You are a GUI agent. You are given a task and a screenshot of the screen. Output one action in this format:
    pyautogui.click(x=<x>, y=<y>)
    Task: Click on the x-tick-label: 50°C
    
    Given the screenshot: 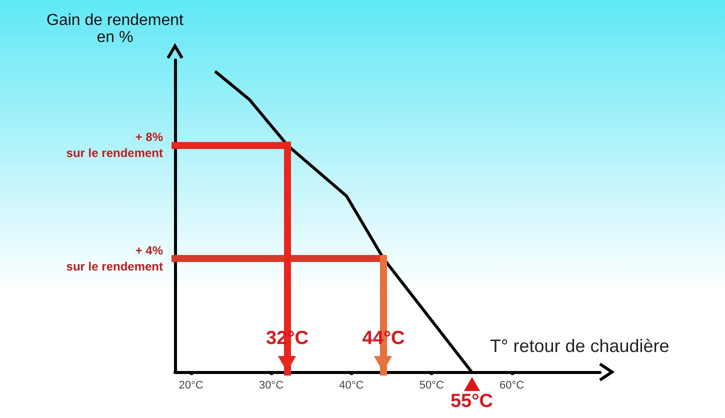 What is the action you would take?
    pyautogui.click(x=431, y=386)
    